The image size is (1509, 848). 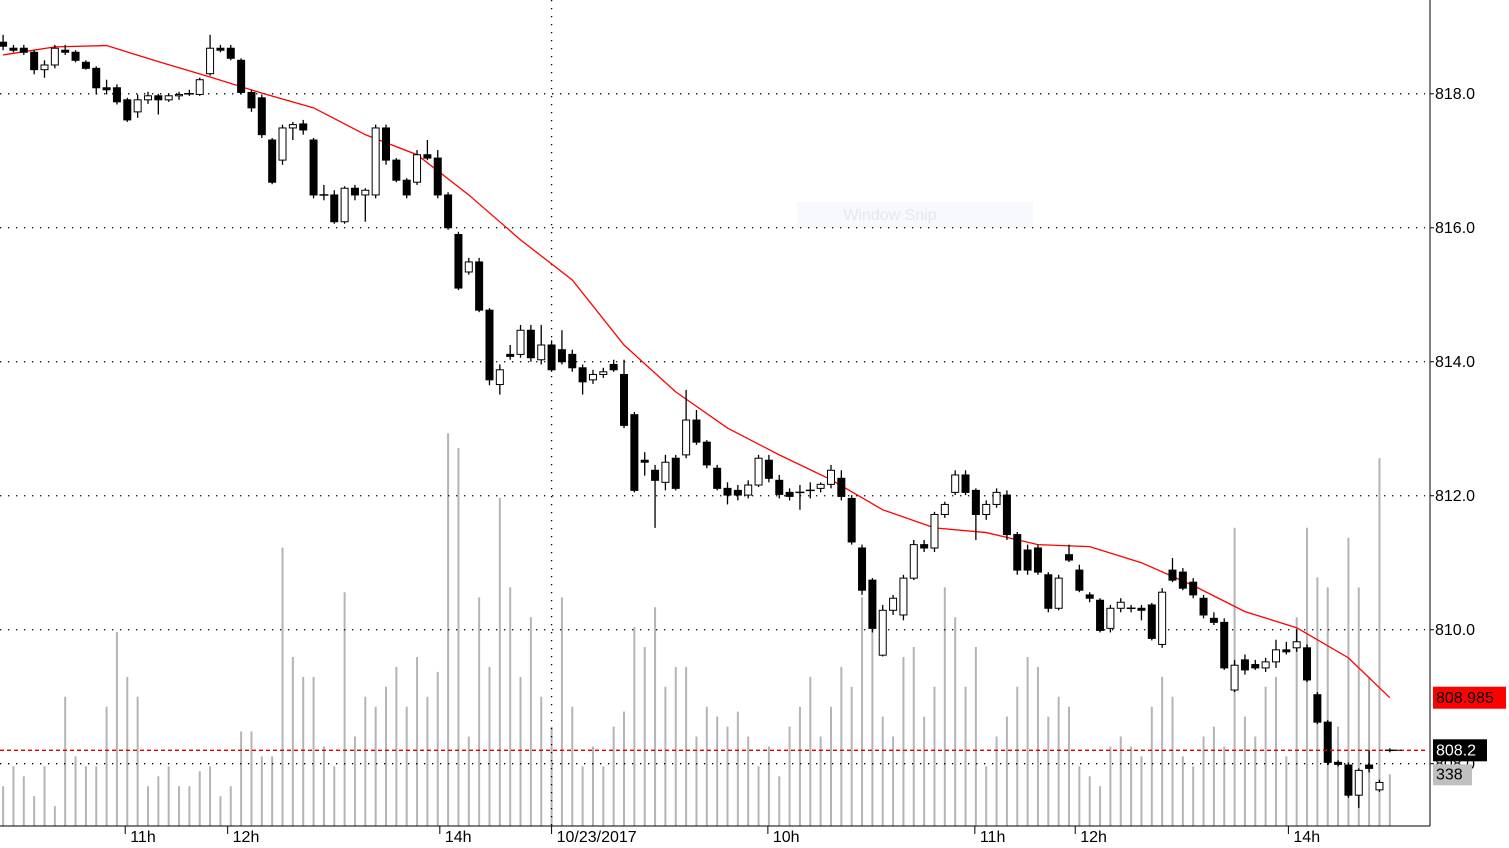 What do you see at coordinates (1455, 630) in the screenshot?
I see `y-tick-label: 810.0` at bounding box center [1455, 630].